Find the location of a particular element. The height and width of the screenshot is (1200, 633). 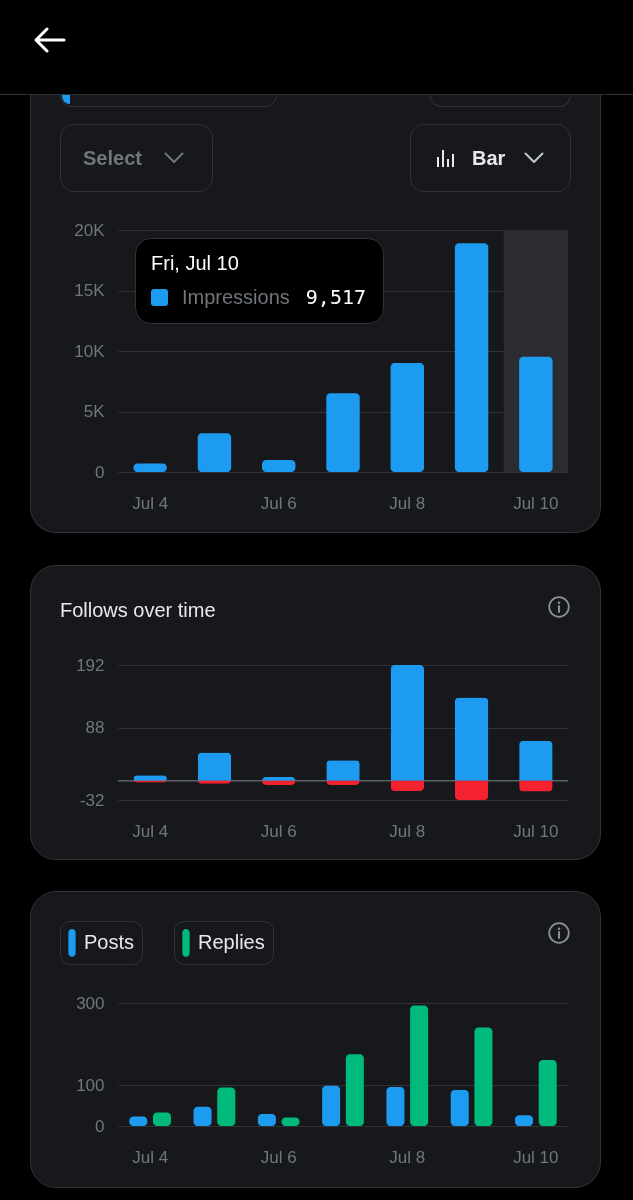

legend-label: Impressions is located at coordinates (236, 297).